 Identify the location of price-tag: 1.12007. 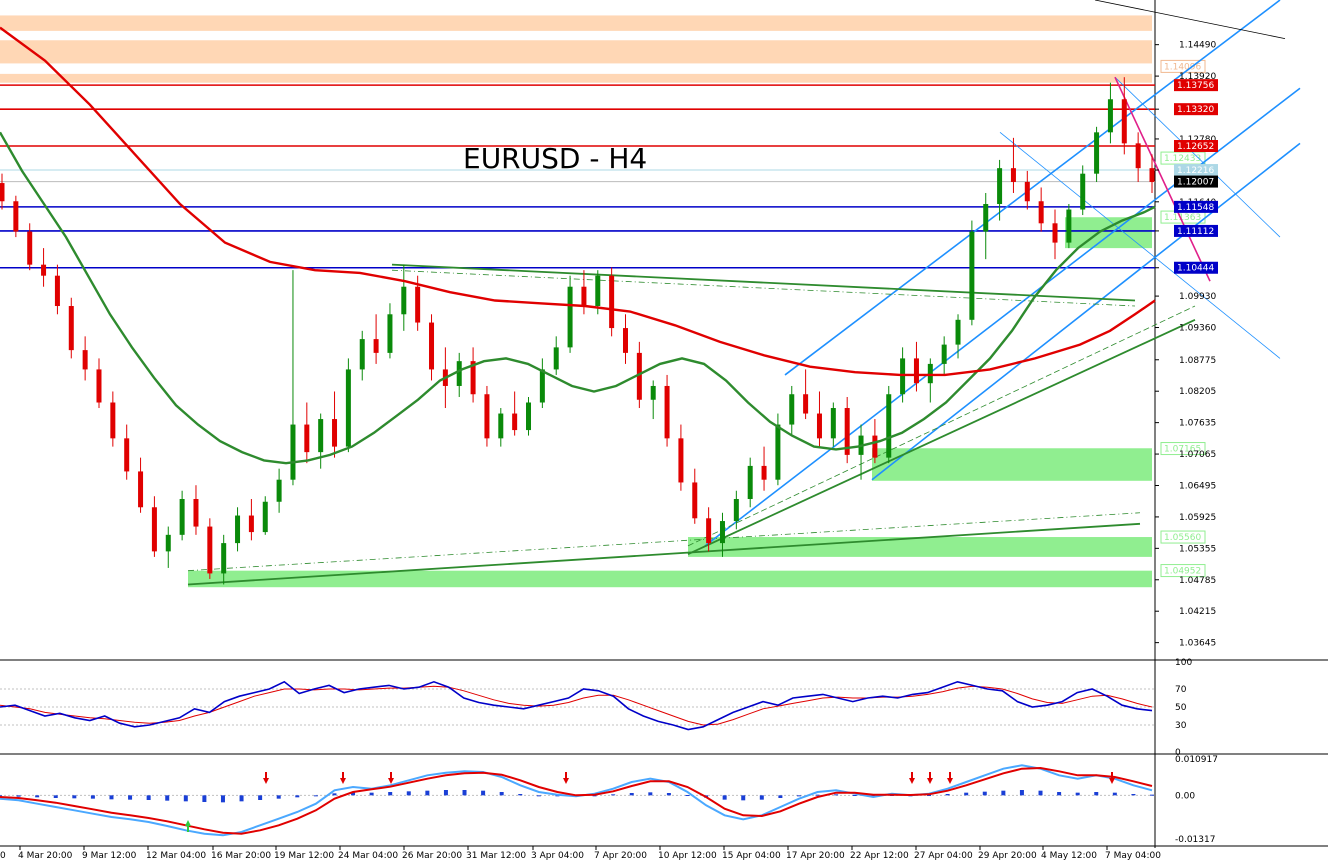
(1195, 183).